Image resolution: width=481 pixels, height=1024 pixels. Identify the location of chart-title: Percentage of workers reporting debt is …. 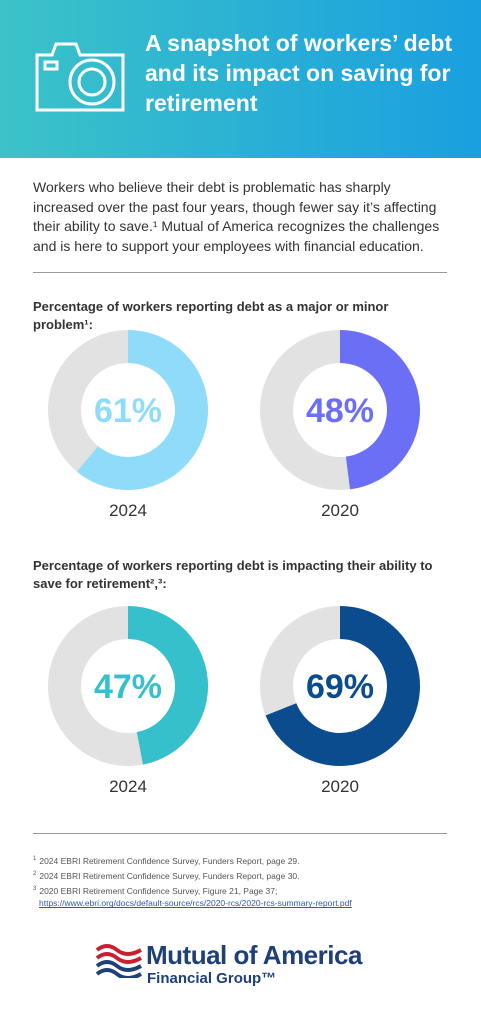
(233, 574).